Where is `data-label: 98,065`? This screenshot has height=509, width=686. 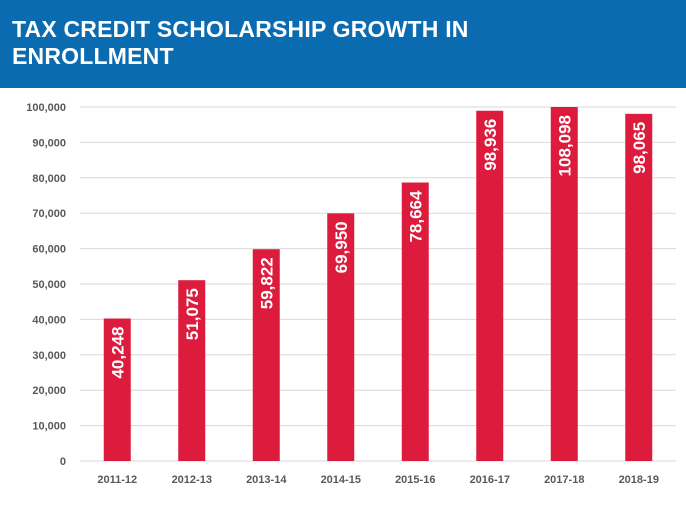
data-label: 98,065 is located at coordinates (639, 148).